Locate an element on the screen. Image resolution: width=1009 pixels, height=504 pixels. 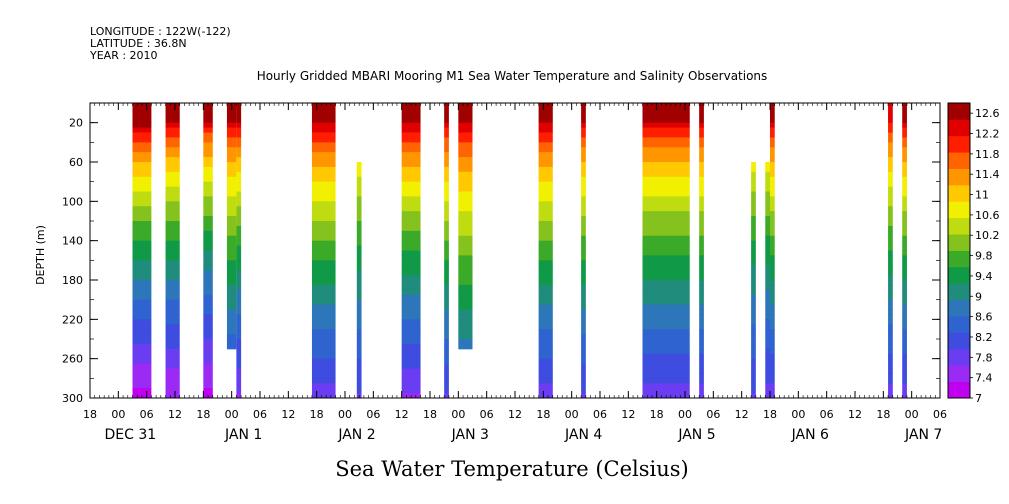
x-day-label: JAN 4 is located at coordinates (583, 435).